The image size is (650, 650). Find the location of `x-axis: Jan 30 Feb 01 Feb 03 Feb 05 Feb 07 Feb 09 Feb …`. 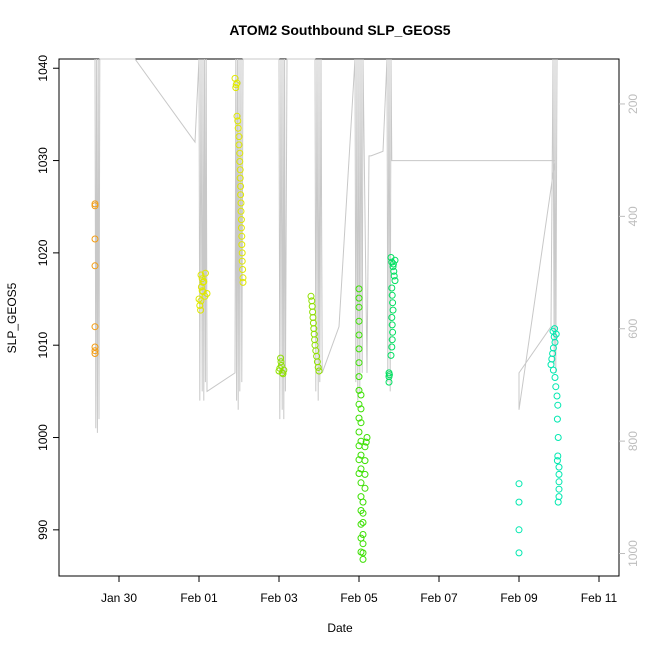

x-axis: Jan 30 Feb 01 Feb 03 Feb 05 Feb 07 Feb 09 Feb … is located at coordinates (359, 590).